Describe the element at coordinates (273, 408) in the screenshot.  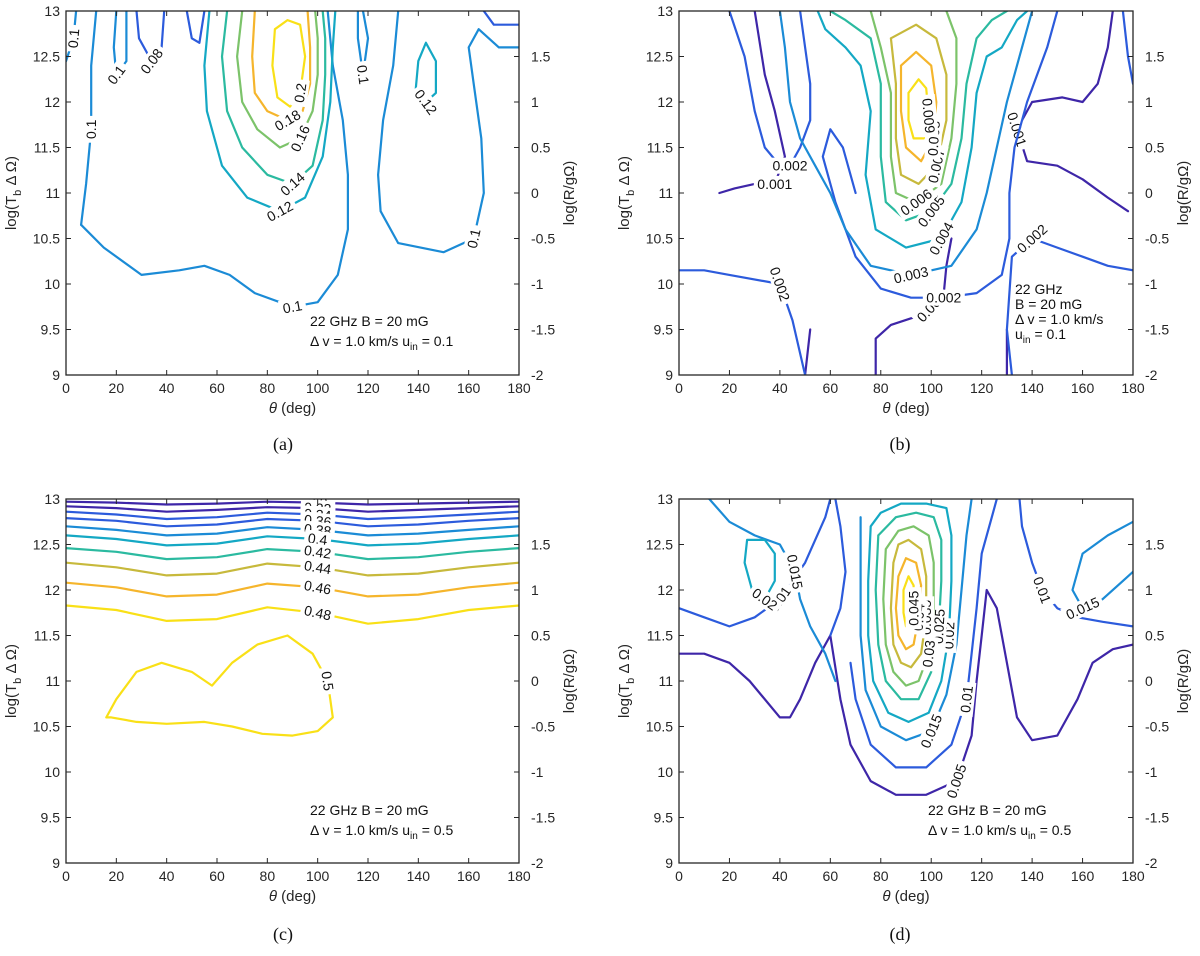
I see `x-axis-label-theta: θ` at that location.